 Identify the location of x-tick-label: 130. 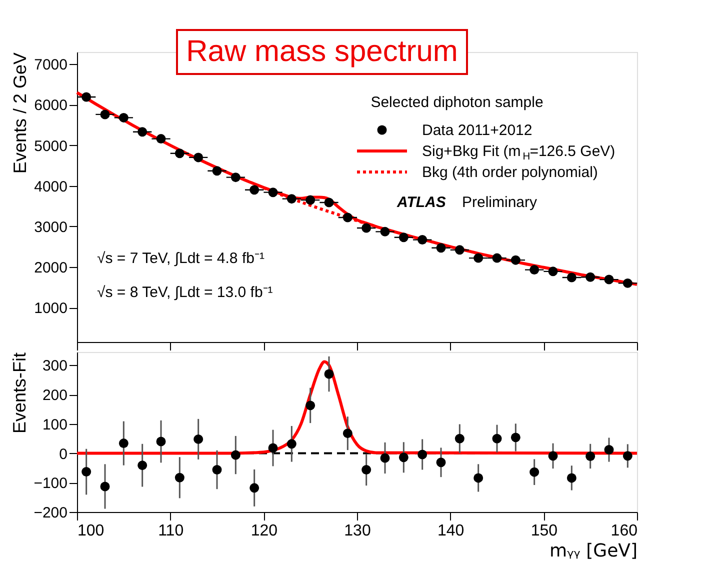
(357, 531).